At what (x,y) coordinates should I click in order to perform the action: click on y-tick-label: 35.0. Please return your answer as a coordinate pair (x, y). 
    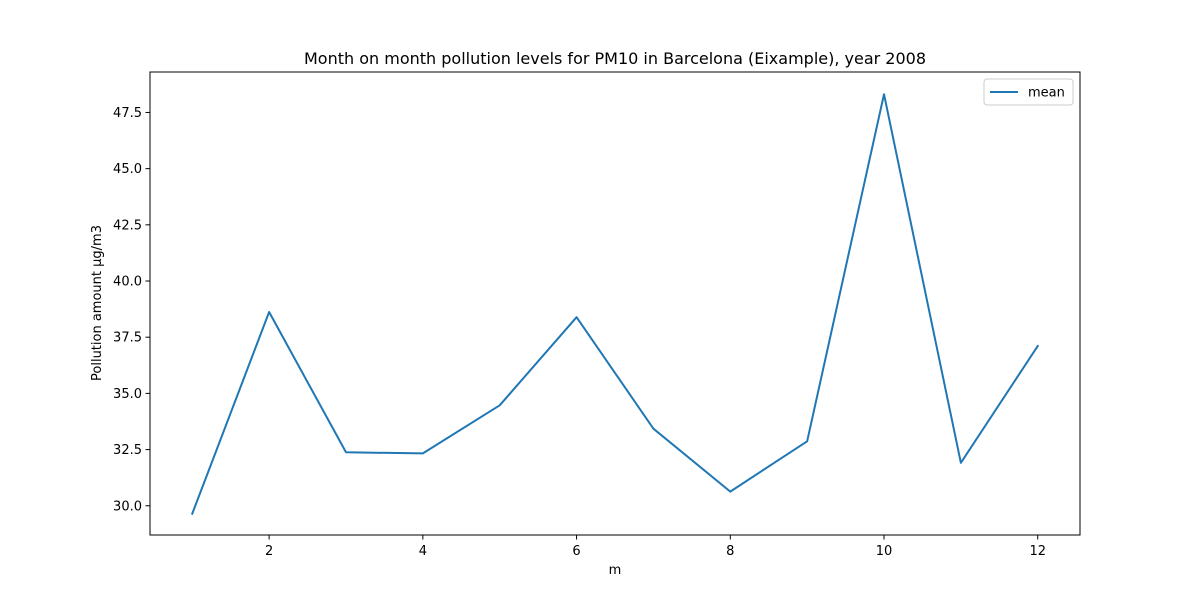
    Looking at the image, I should click on (127, 394).